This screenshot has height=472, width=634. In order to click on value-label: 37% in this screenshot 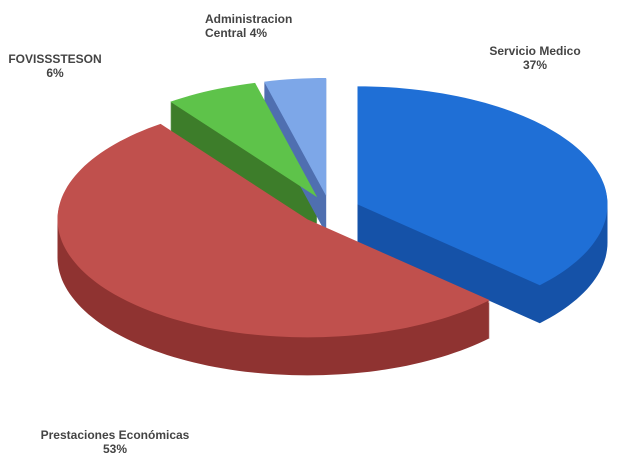, I will do `click(535, 65)`.